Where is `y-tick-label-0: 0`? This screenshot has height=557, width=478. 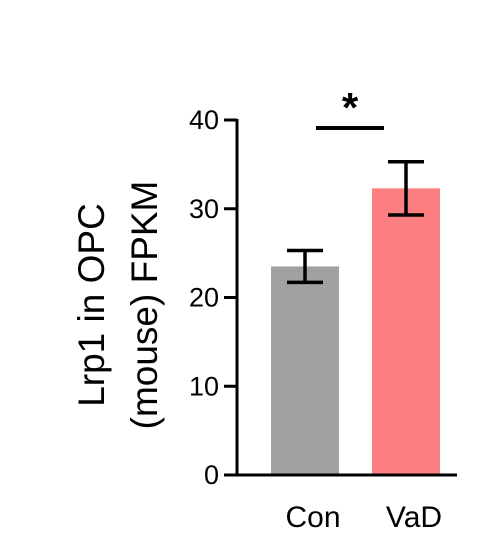 y-tick-label-0: 0 is located at coordinates (211, 475).